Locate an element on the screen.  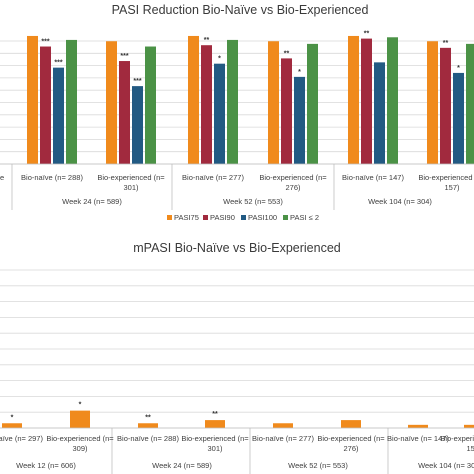
chart2-title: mPASI Bio-Naïve vs Bio-Experienced is located at coordinates (237, 248).